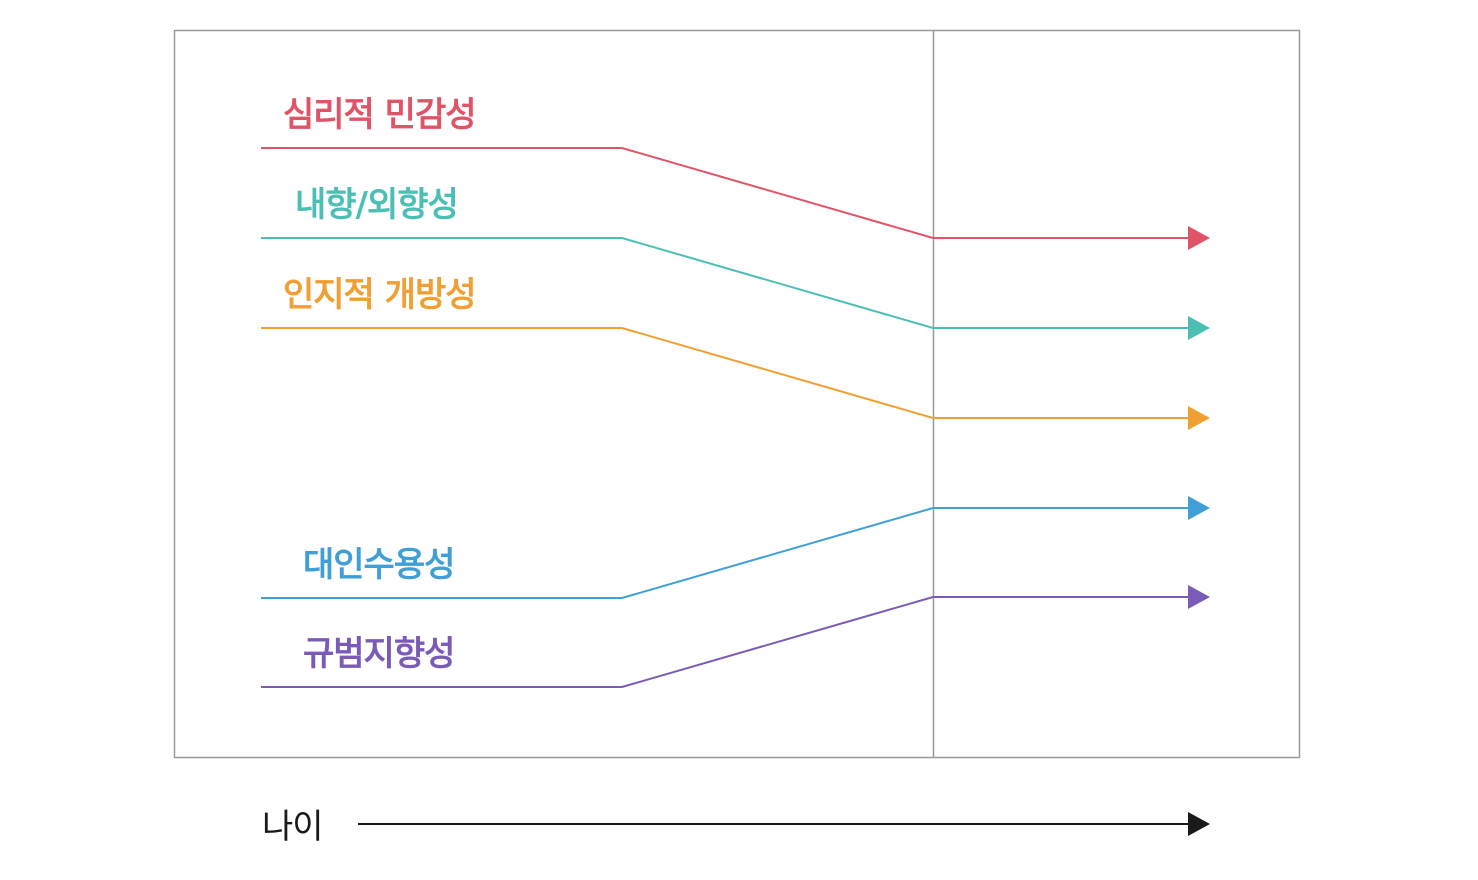 The image size is (1478, 880). What do you see at coordinates (379, 115) in the screenshot?
I see `trait-label-1: 심리적 민감성` at bounding box center [379, 115].